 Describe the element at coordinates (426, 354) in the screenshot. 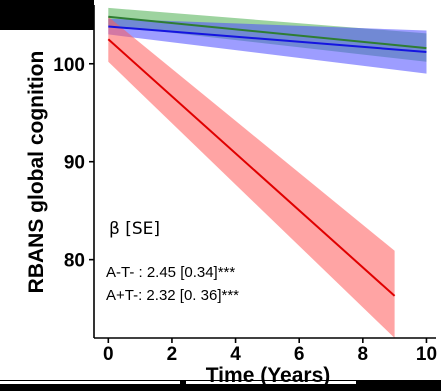

I see `x-tick-label: 10` at that location.